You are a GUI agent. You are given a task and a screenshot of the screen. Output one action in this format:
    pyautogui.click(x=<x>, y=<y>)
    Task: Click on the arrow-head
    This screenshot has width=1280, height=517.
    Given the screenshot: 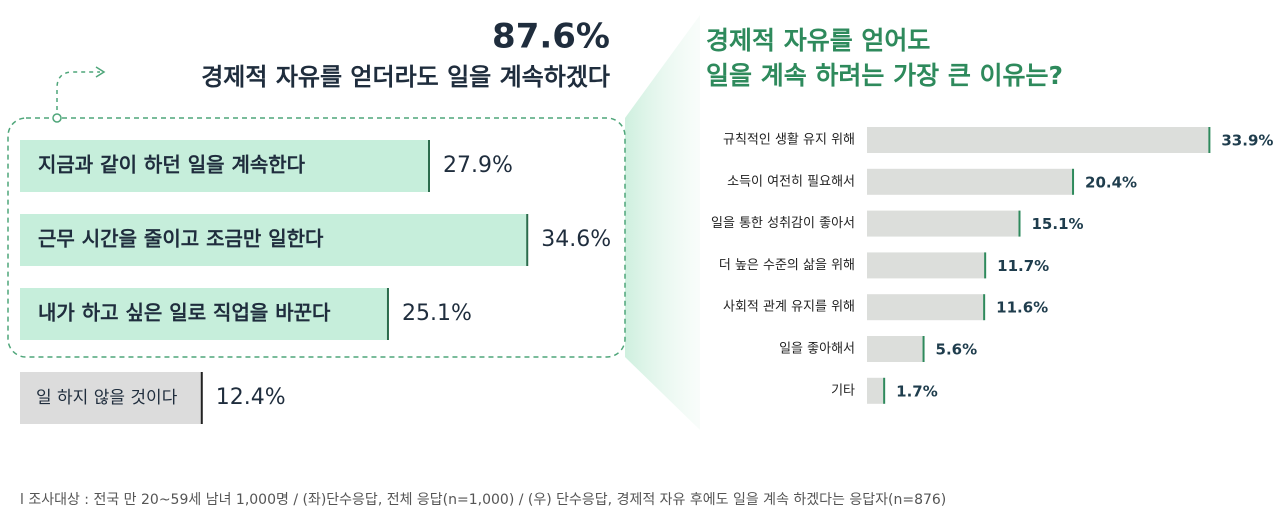 What is the action you would take?
    pyautogui.click(x=100, y=72)
    